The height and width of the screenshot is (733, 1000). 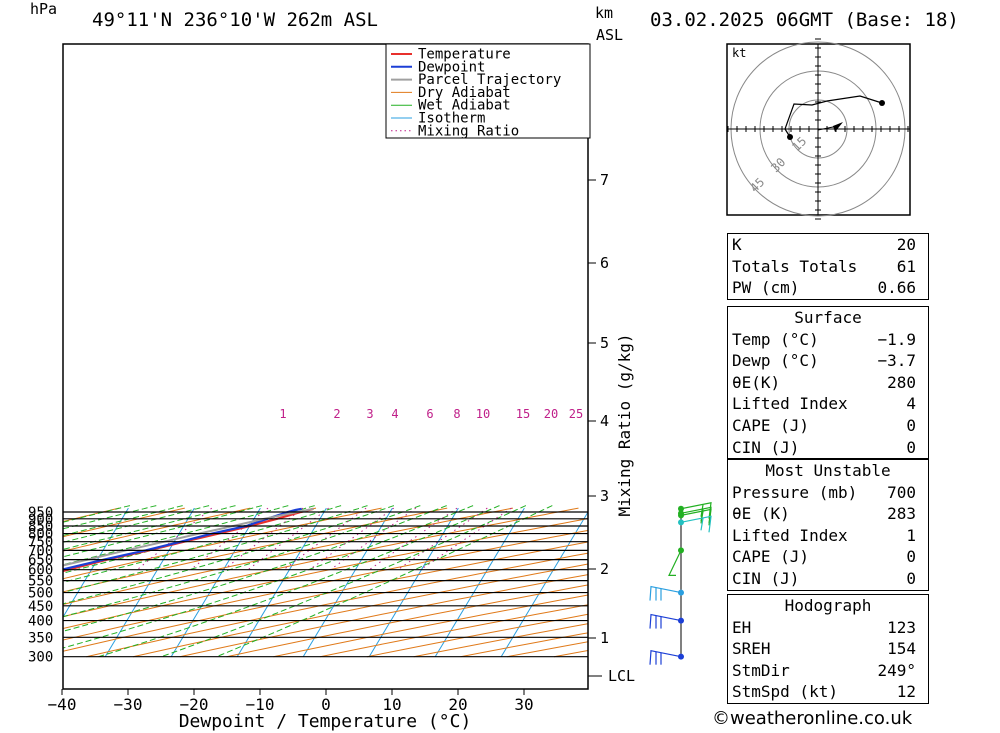 I want to click on mixing-ratio-label: 6, so click(x=429, y=414).